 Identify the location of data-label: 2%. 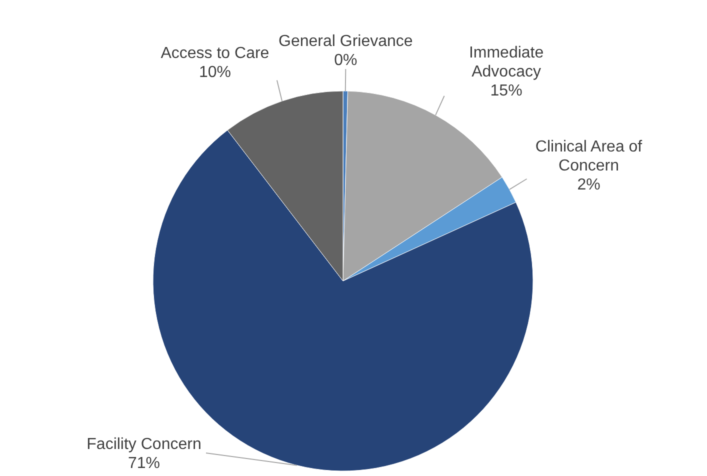
(588, 185).